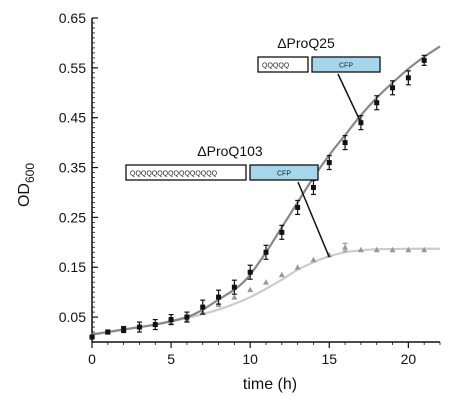 Image resolution: width=469 pixels, height=396 pixels. I want to click on x-axis-title: time (h), so click(270, 384).